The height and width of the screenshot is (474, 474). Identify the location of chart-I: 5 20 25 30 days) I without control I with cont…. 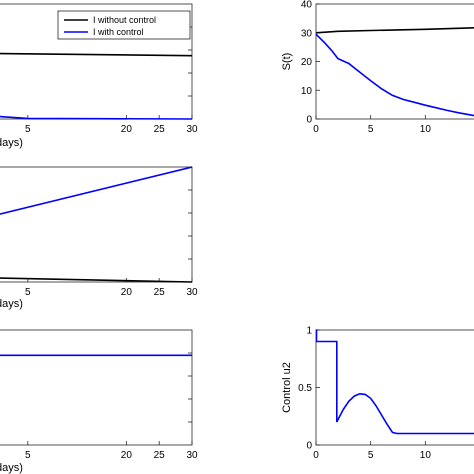
(99, 76).